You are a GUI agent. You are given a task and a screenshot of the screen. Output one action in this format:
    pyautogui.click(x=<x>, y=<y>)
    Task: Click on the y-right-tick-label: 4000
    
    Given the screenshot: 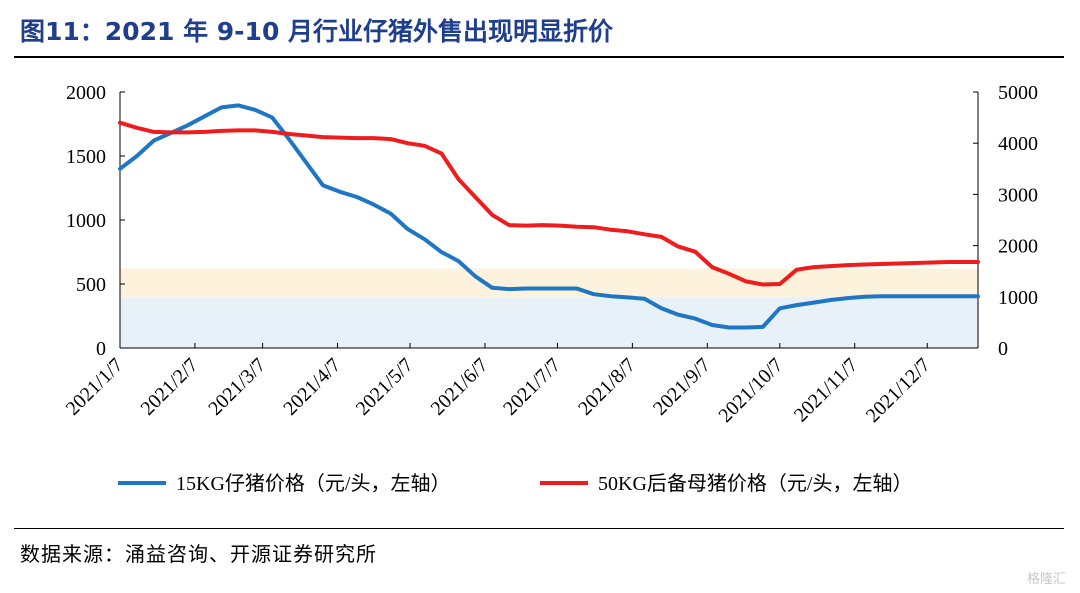 What is the action you would take?
    pyautogui.click(x=1018, y=144)
    